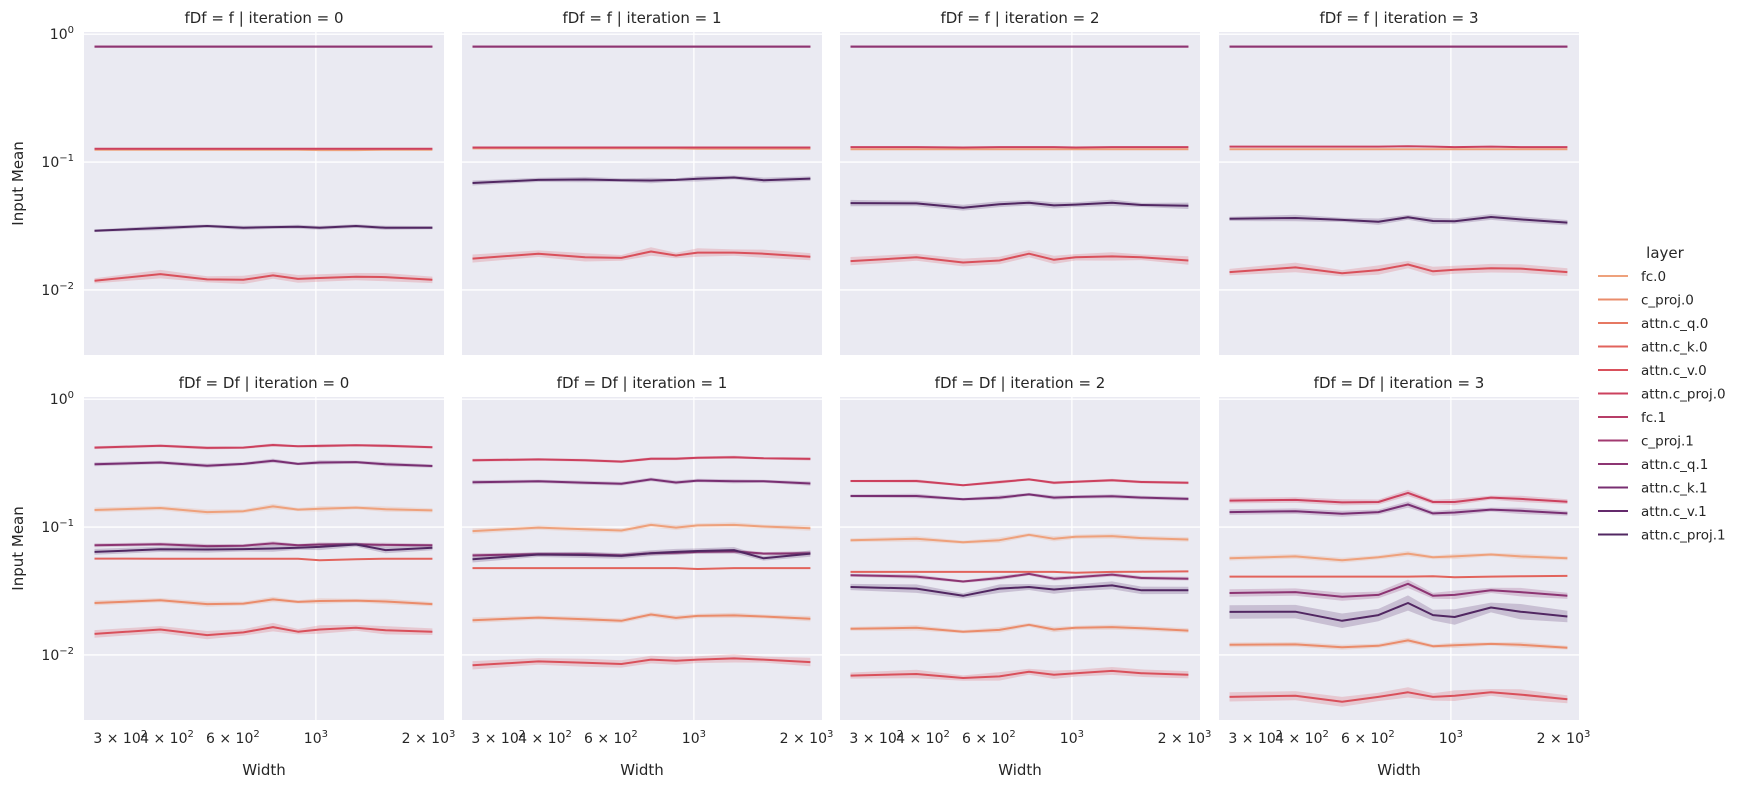 The height and width of the screenshot is (787, 1749). What do you see at coordinates (1632, 418) in the screenshot?
I see `legend-item: fc.1` at bounding box center [1632, 418].